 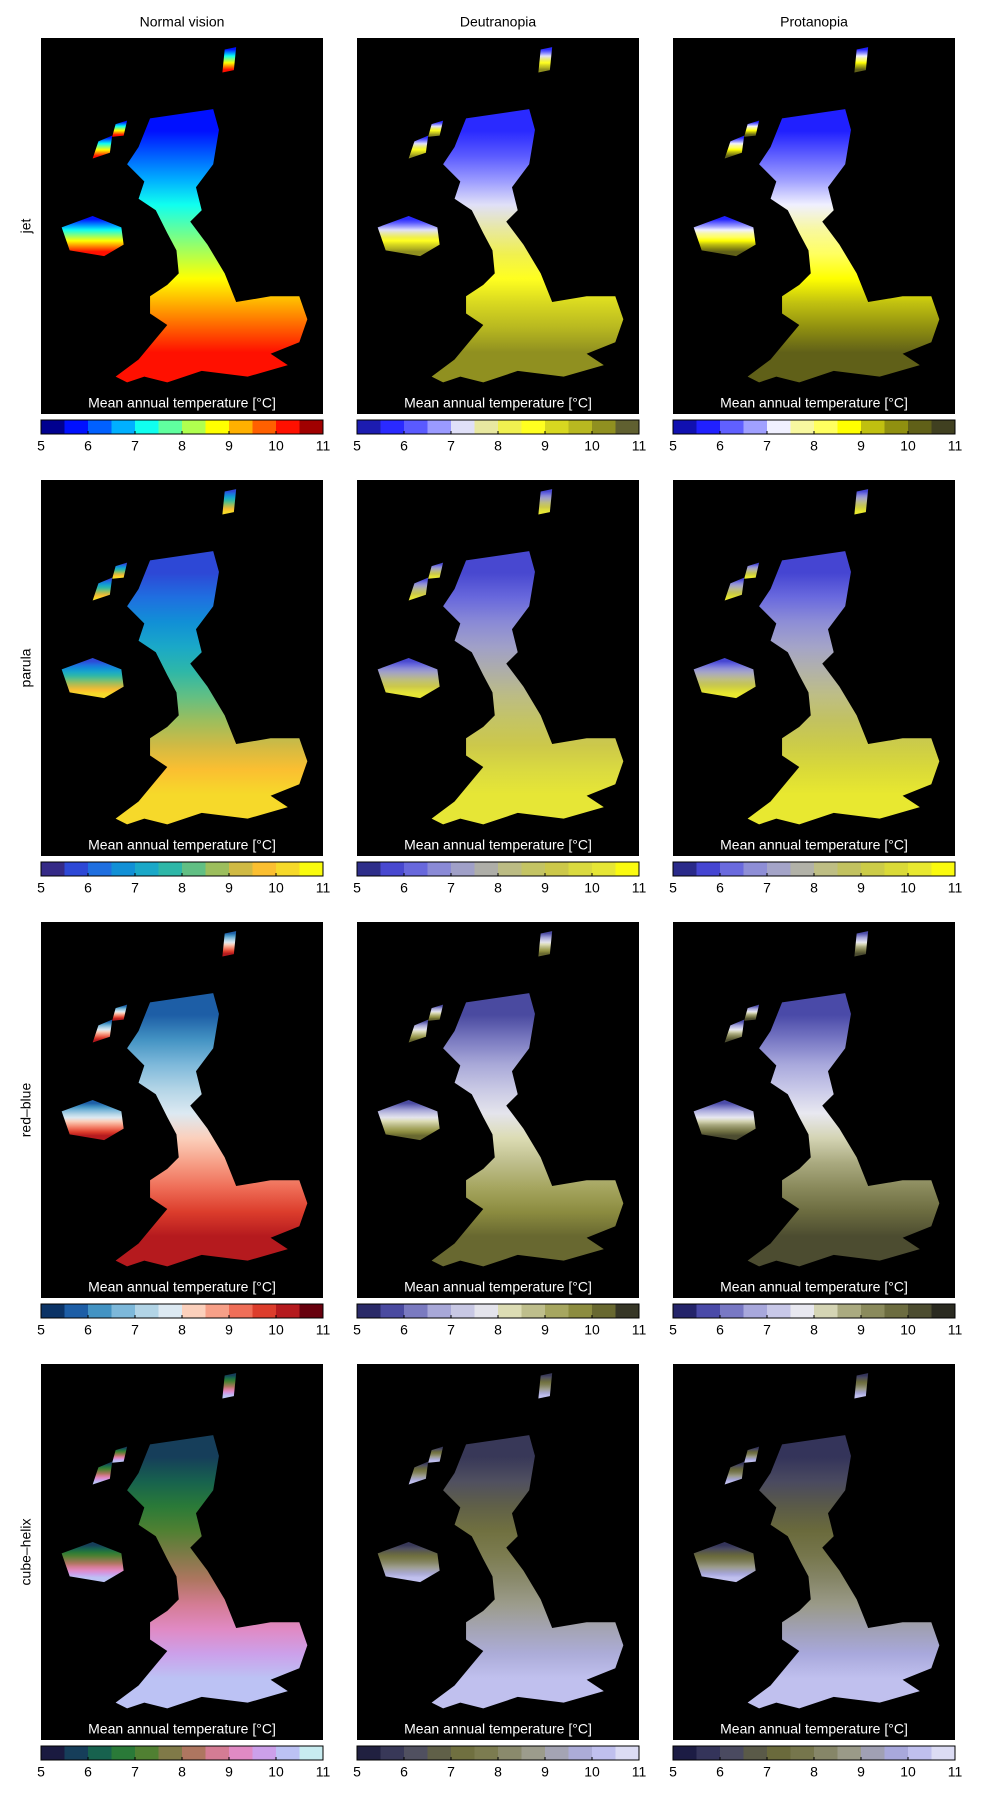 I want to click on row-label: cube–helix, so click(x=26, y=1552).